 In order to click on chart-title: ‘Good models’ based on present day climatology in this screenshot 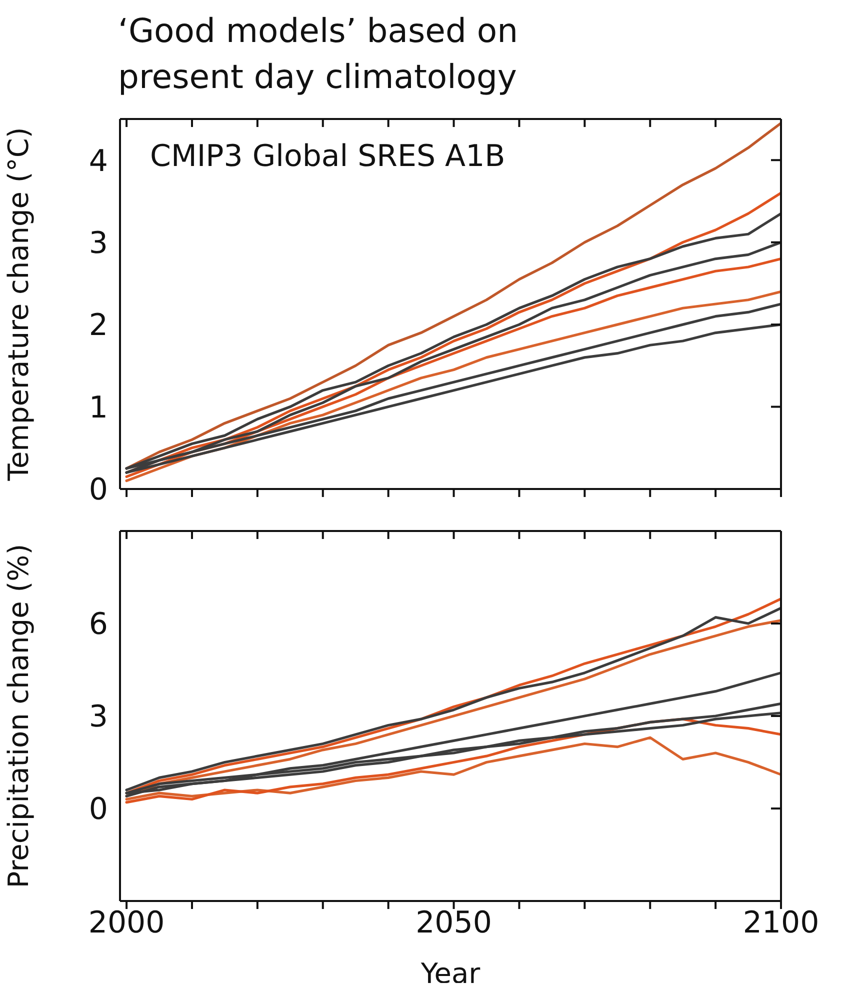, I will do `click(319, 54)`.